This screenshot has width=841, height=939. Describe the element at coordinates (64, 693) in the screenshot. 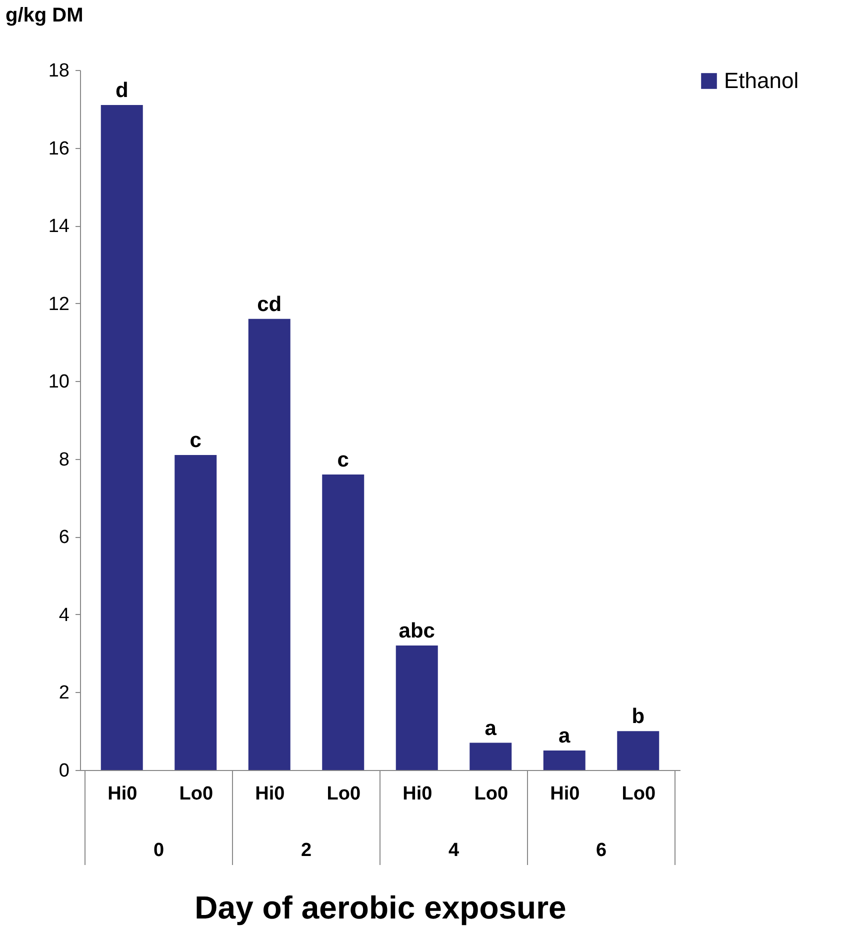

I see `y-tick-label: 2` at that location.